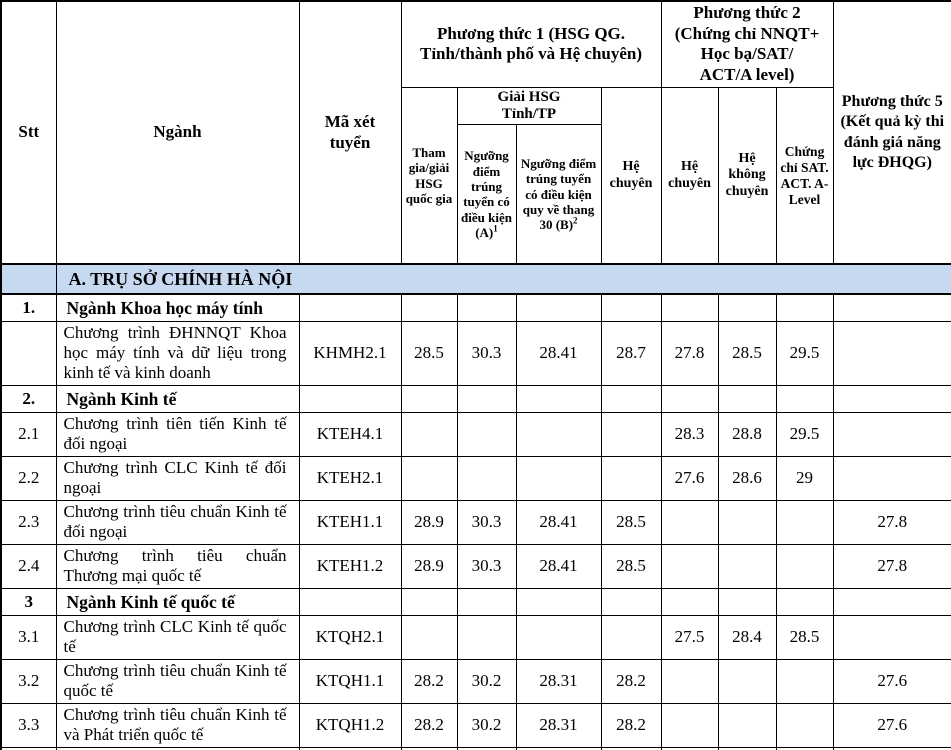  I want to click on section-stt-cell, so click(28, 279).